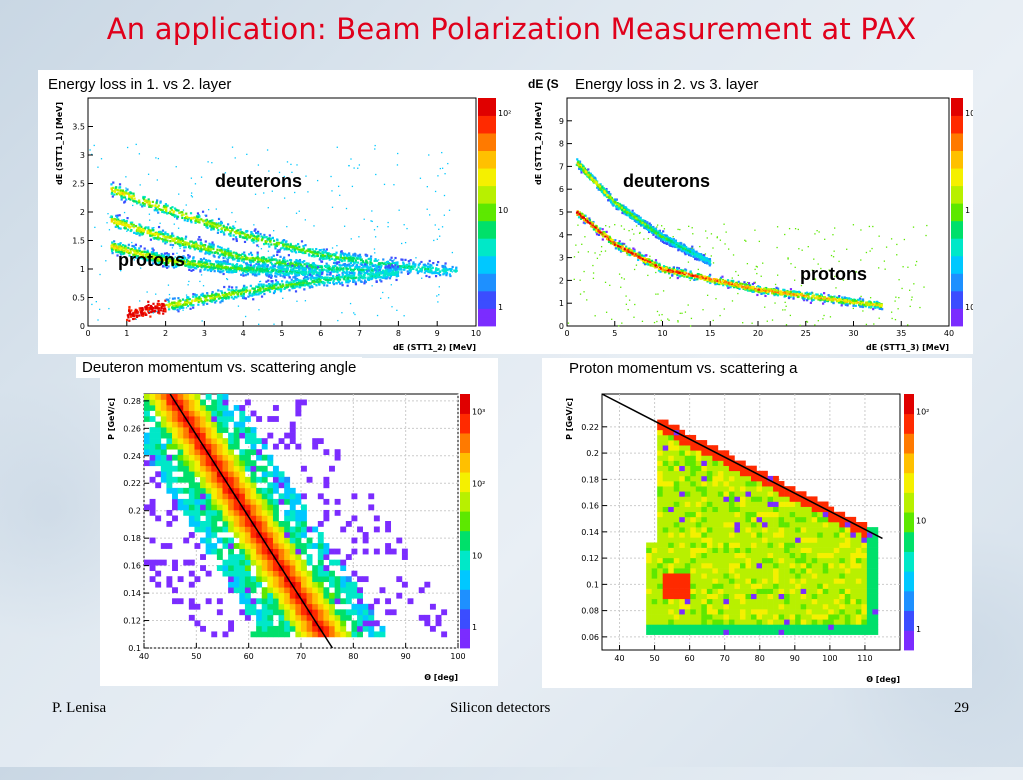 The image size is (1023, 780). Describe the element at coordinates (165, 333) in the screenshot. I see `x-tick-label: 2` at that location.